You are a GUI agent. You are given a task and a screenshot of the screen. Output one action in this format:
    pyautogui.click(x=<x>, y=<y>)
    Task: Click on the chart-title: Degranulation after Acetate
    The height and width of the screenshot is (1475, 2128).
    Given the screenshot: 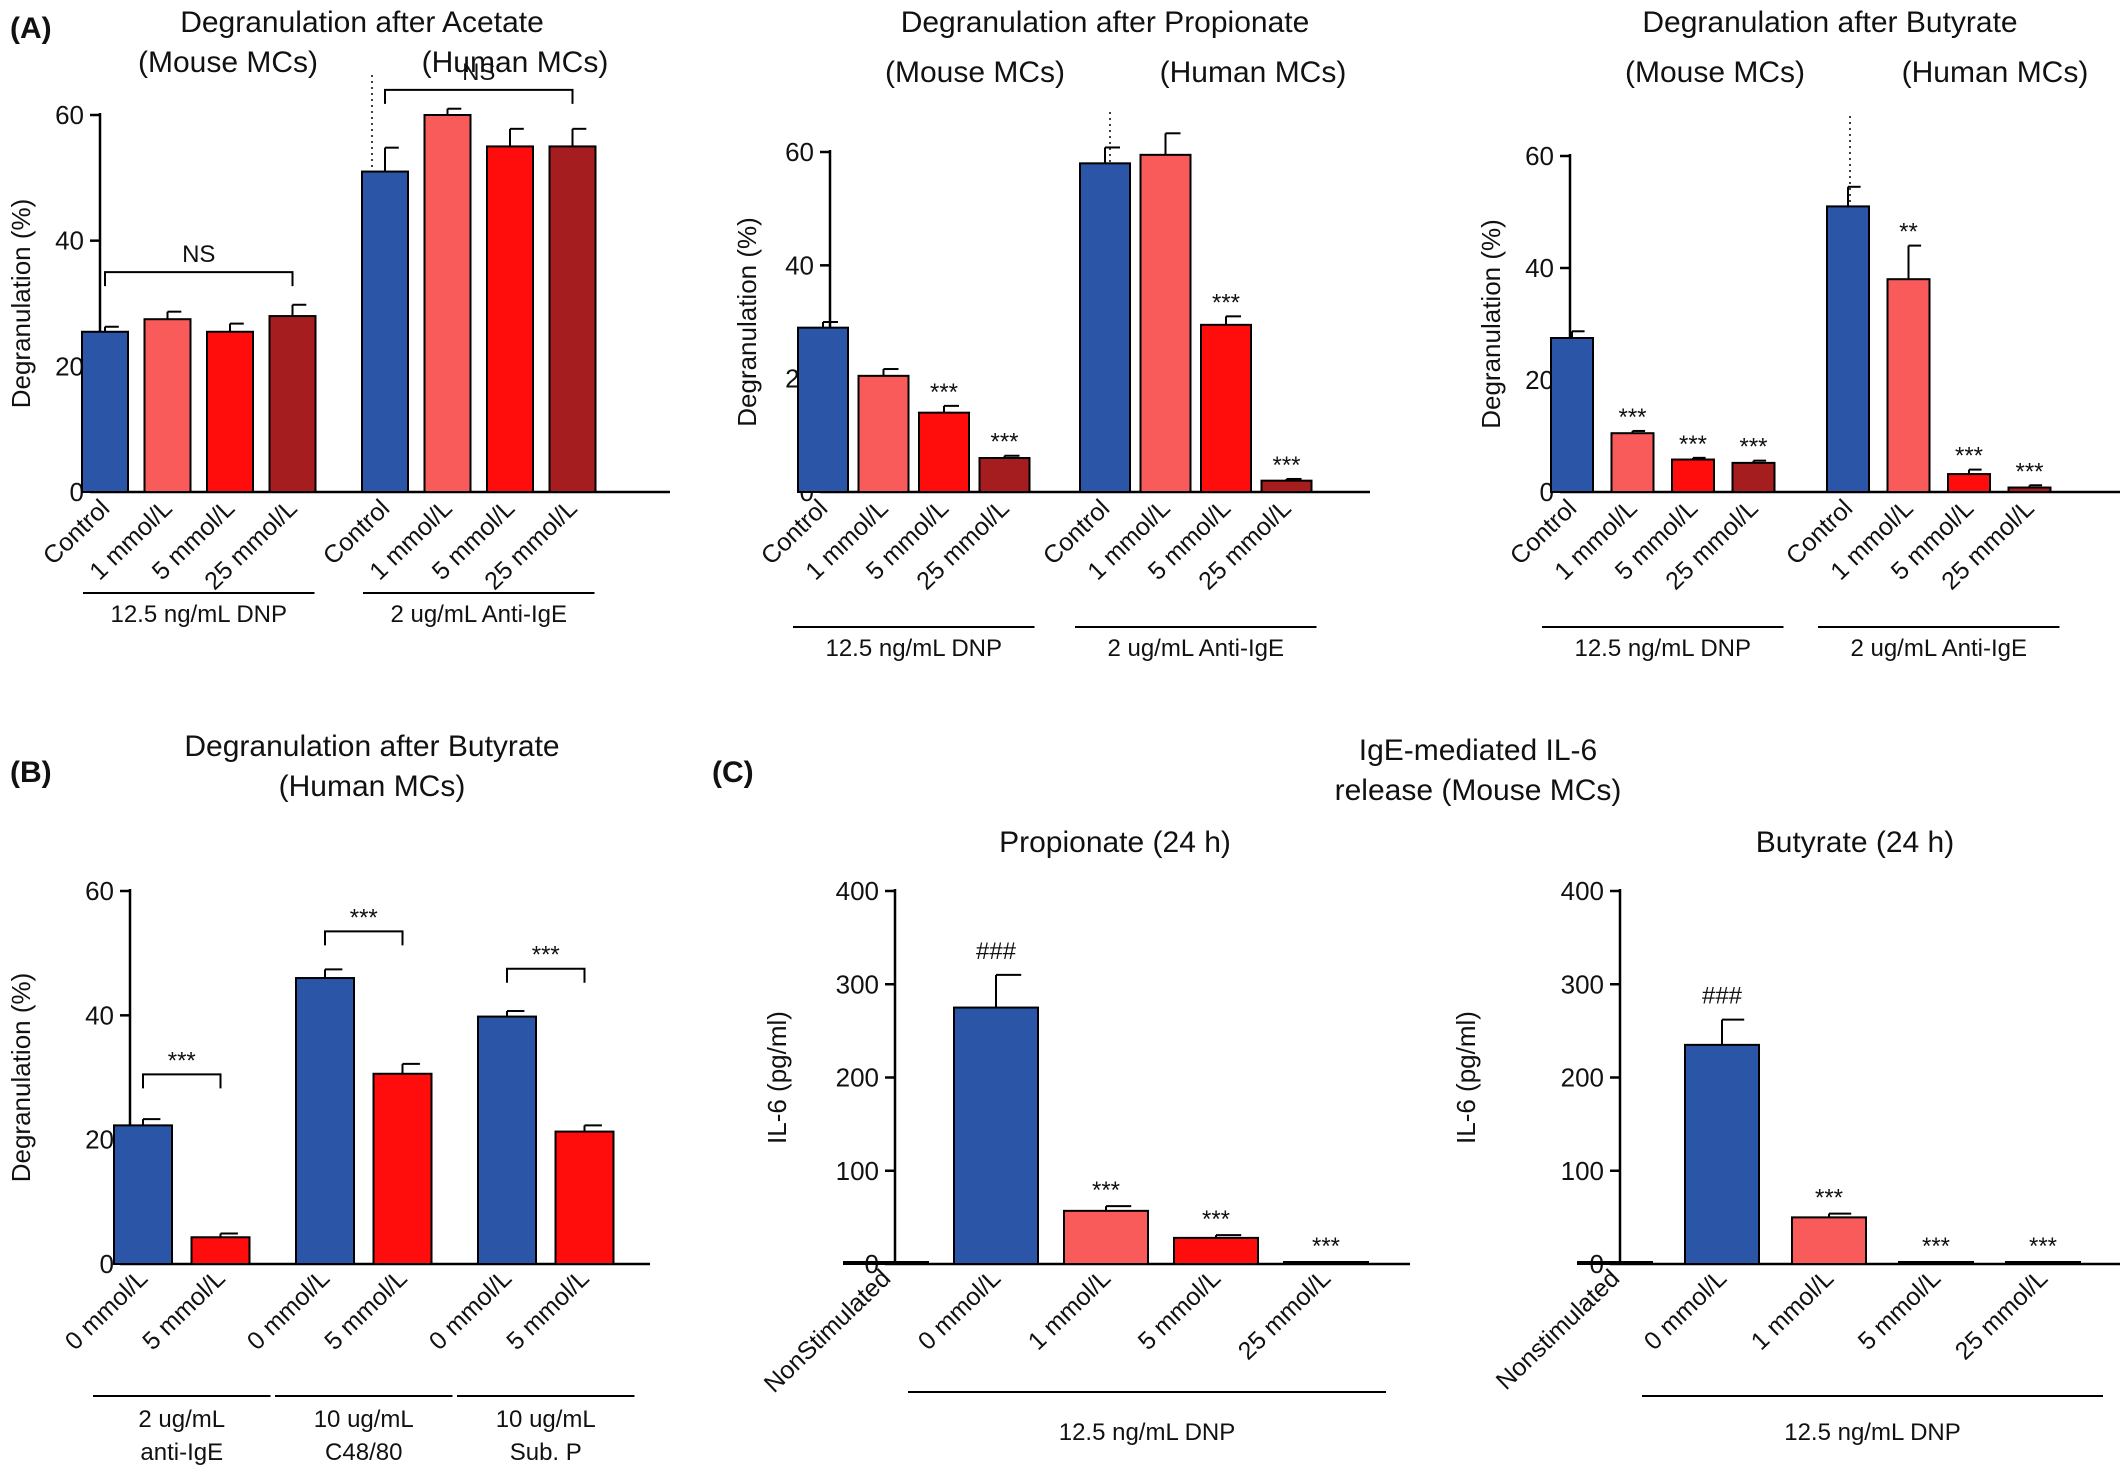 What is the action you would take?
    pyautogui.click(x=362, y=22)
    